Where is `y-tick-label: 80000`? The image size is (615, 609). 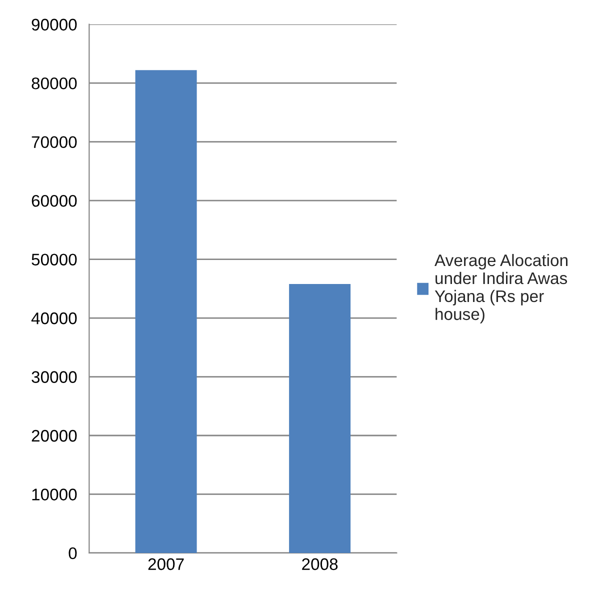
y-tick-label: 80000 is located at coordinates (54, 83).